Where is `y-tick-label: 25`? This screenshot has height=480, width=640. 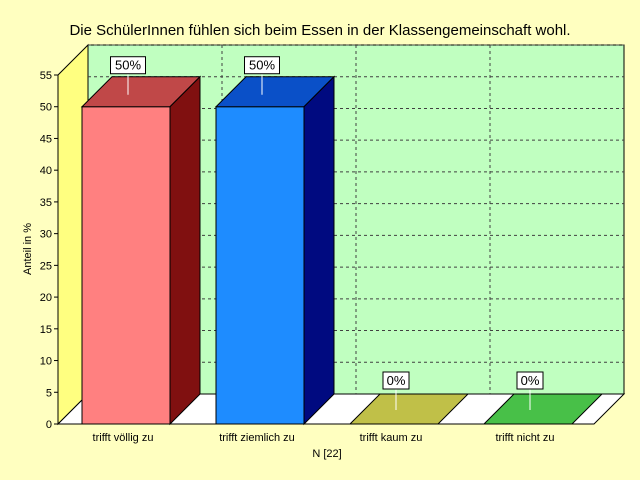
y-tick-label: 25 is located at coordinates (46, 266).